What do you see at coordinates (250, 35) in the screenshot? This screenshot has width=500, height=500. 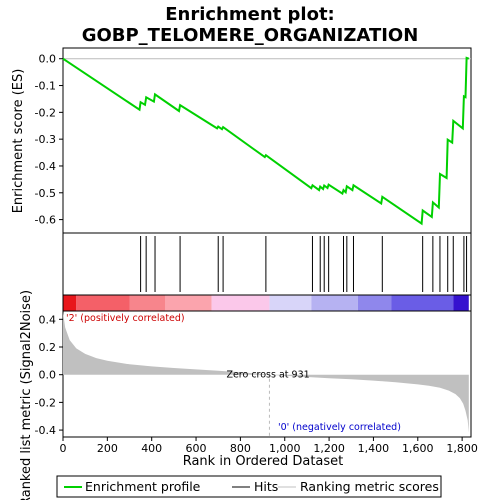 I see `chart-title-line2: GOBP_TELOMERE_ORGANIZATION` at bounding box center [250, 35].